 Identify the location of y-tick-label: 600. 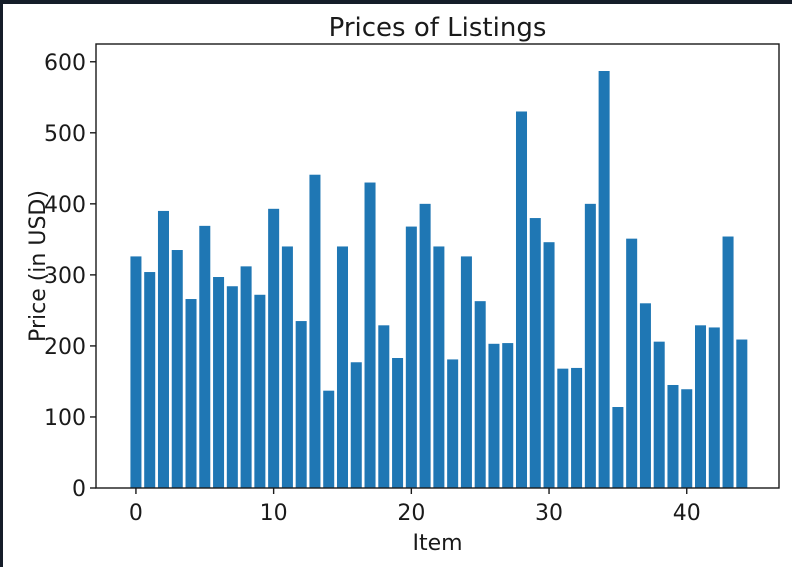
(65, 63).